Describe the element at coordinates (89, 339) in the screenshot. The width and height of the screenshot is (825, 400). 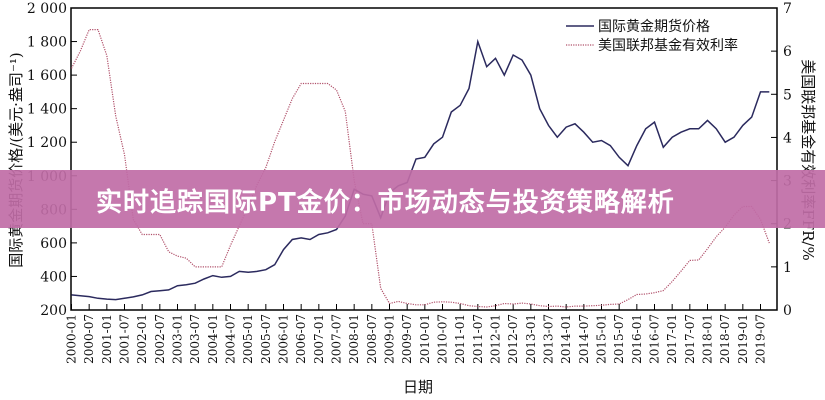
I see `x-tick-label: 2000-07` at that location.